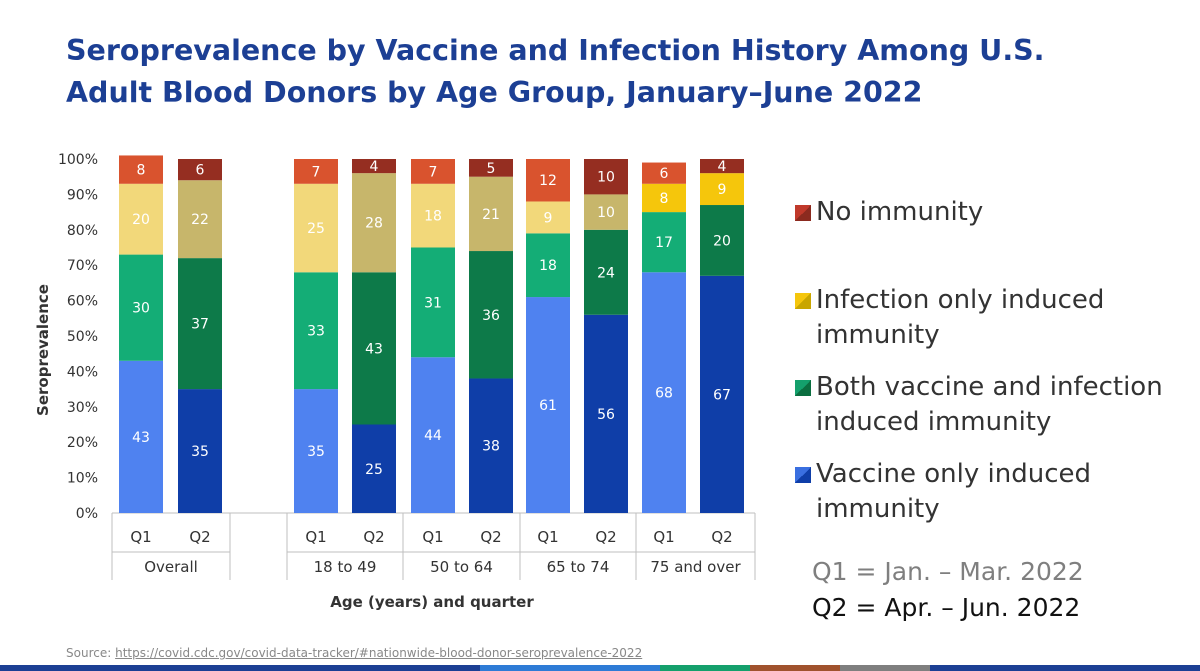 The image size is (1200, 671). What do you see at coordinates (171, 567) in the screenshot?
I see `x-group-label: Overall` at bounding box center [171, 567].